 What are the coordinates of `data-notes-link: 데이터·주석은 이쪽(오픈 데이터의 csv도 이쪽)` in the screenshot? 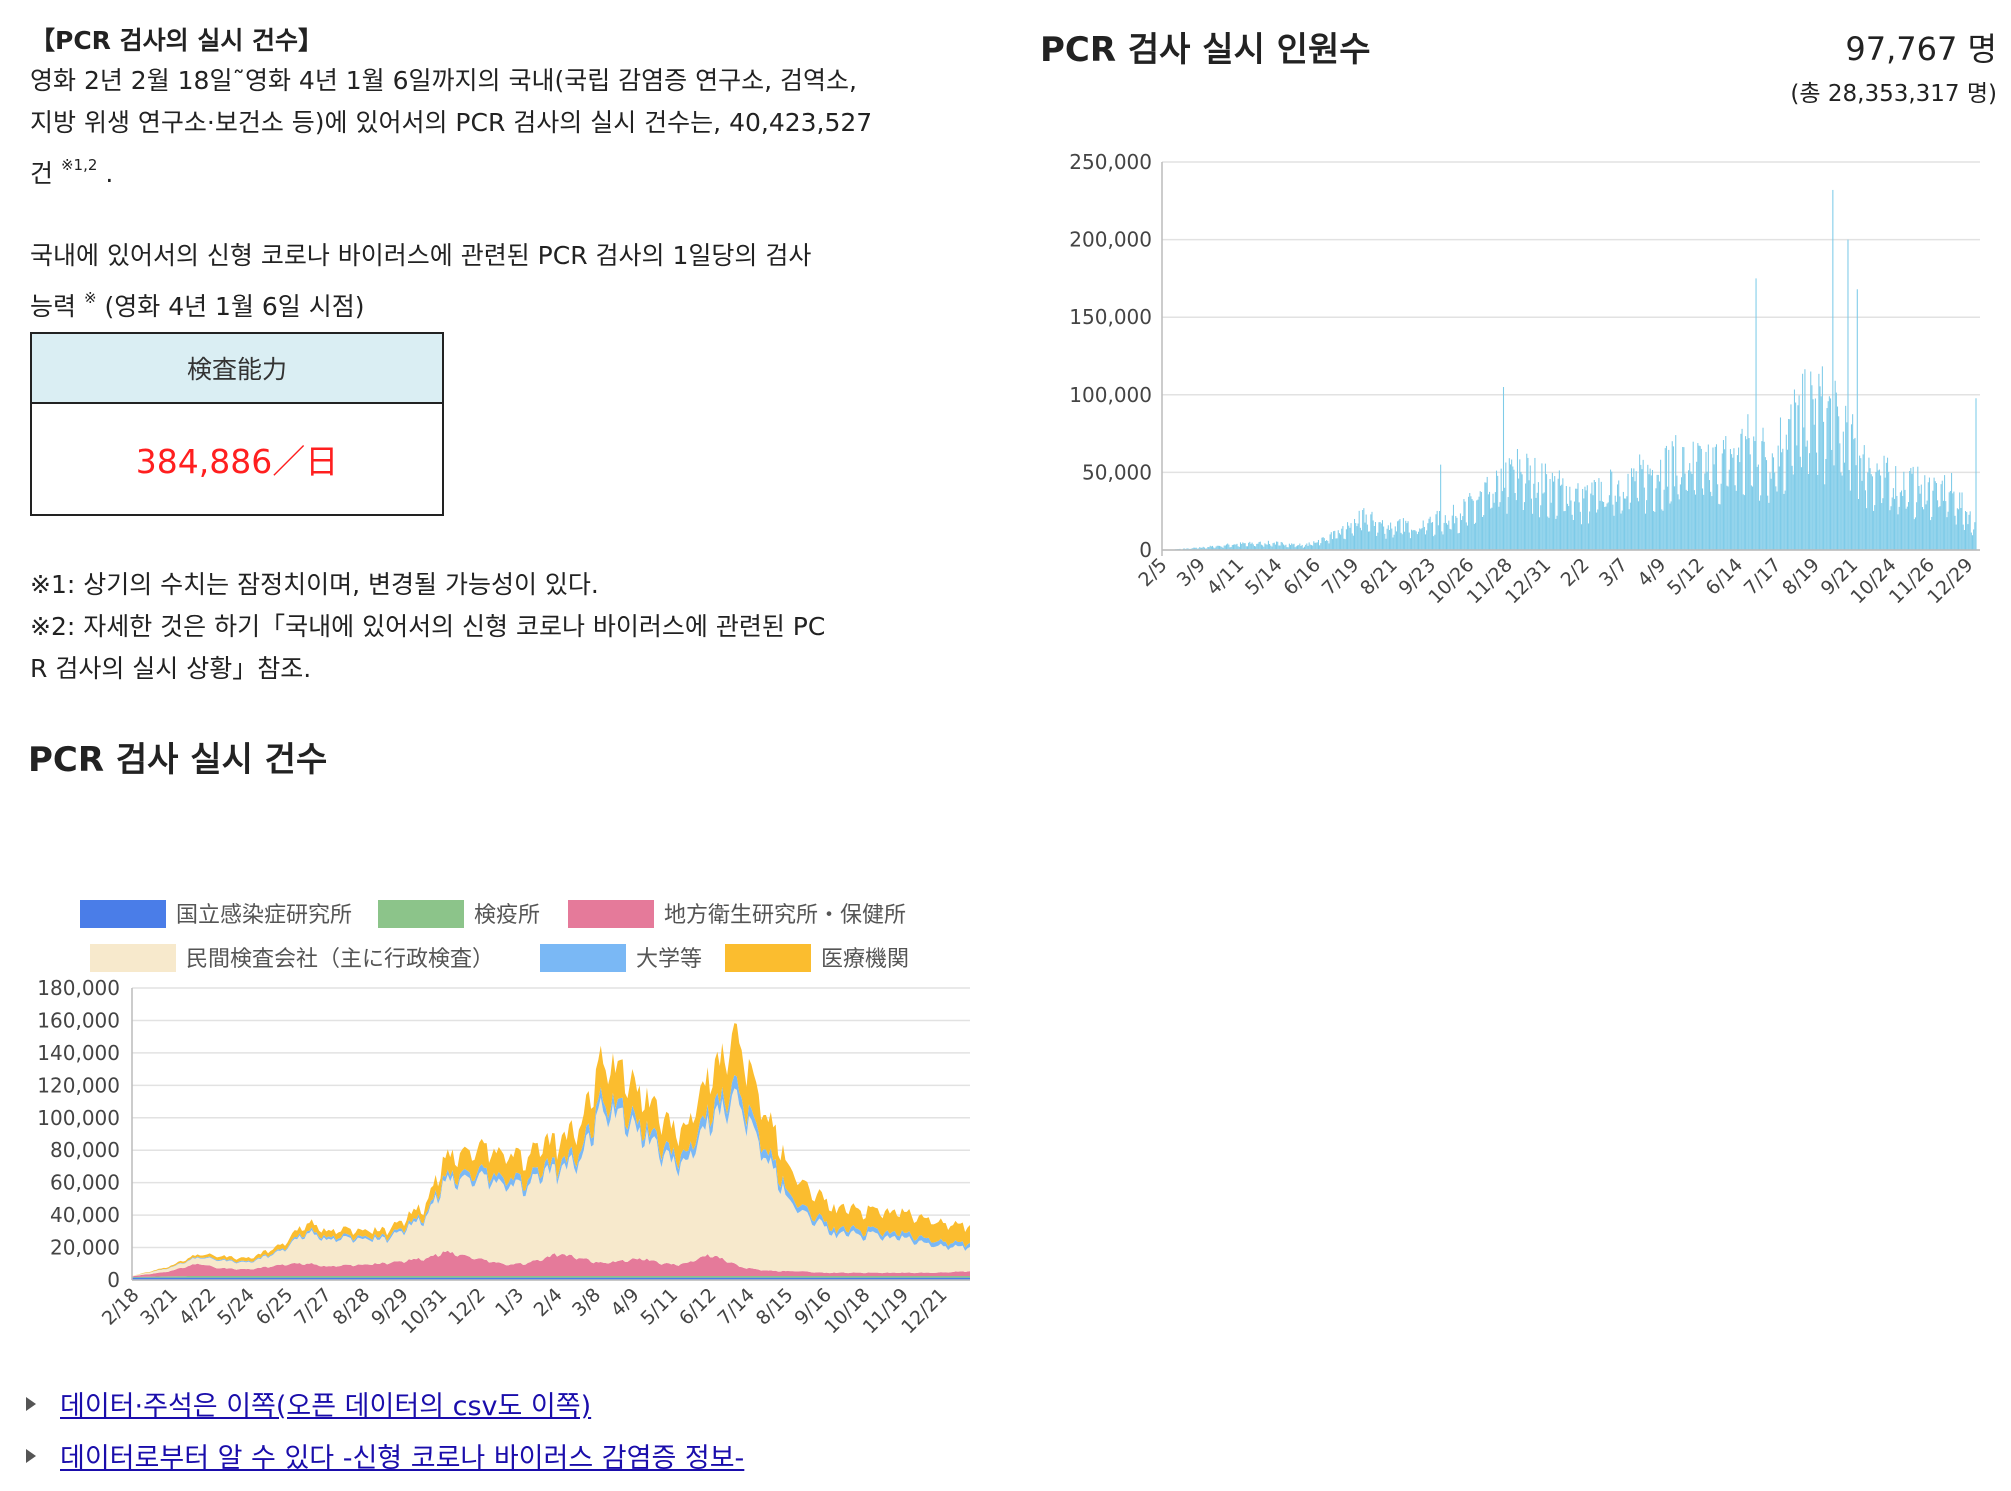 It's located at (326, 1406).